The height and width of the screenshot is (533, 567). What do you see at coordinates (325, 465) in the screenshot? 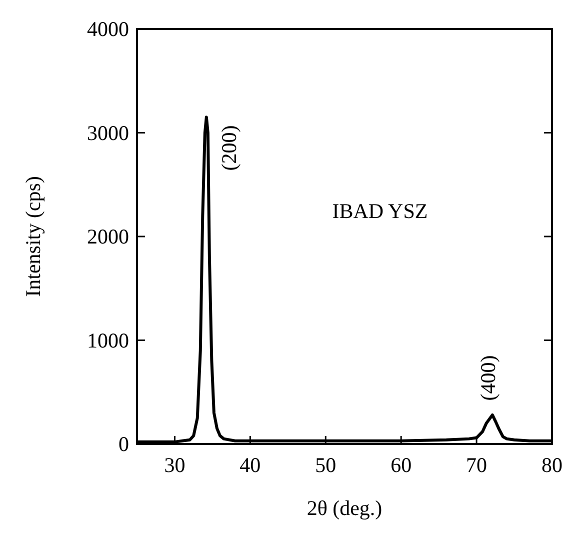
I see `x-tick-label: 50` at bounding box center [325, 465].